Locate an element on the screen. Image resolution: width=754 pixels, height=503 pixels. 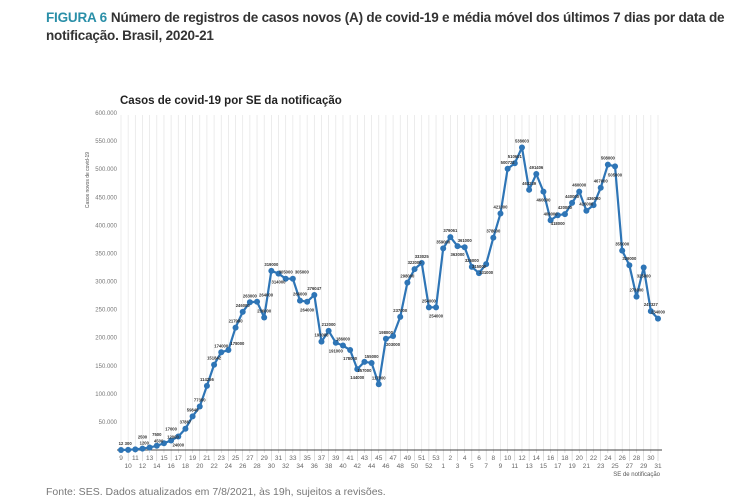
data-label: 157000 is located at coordinates (364, 370).